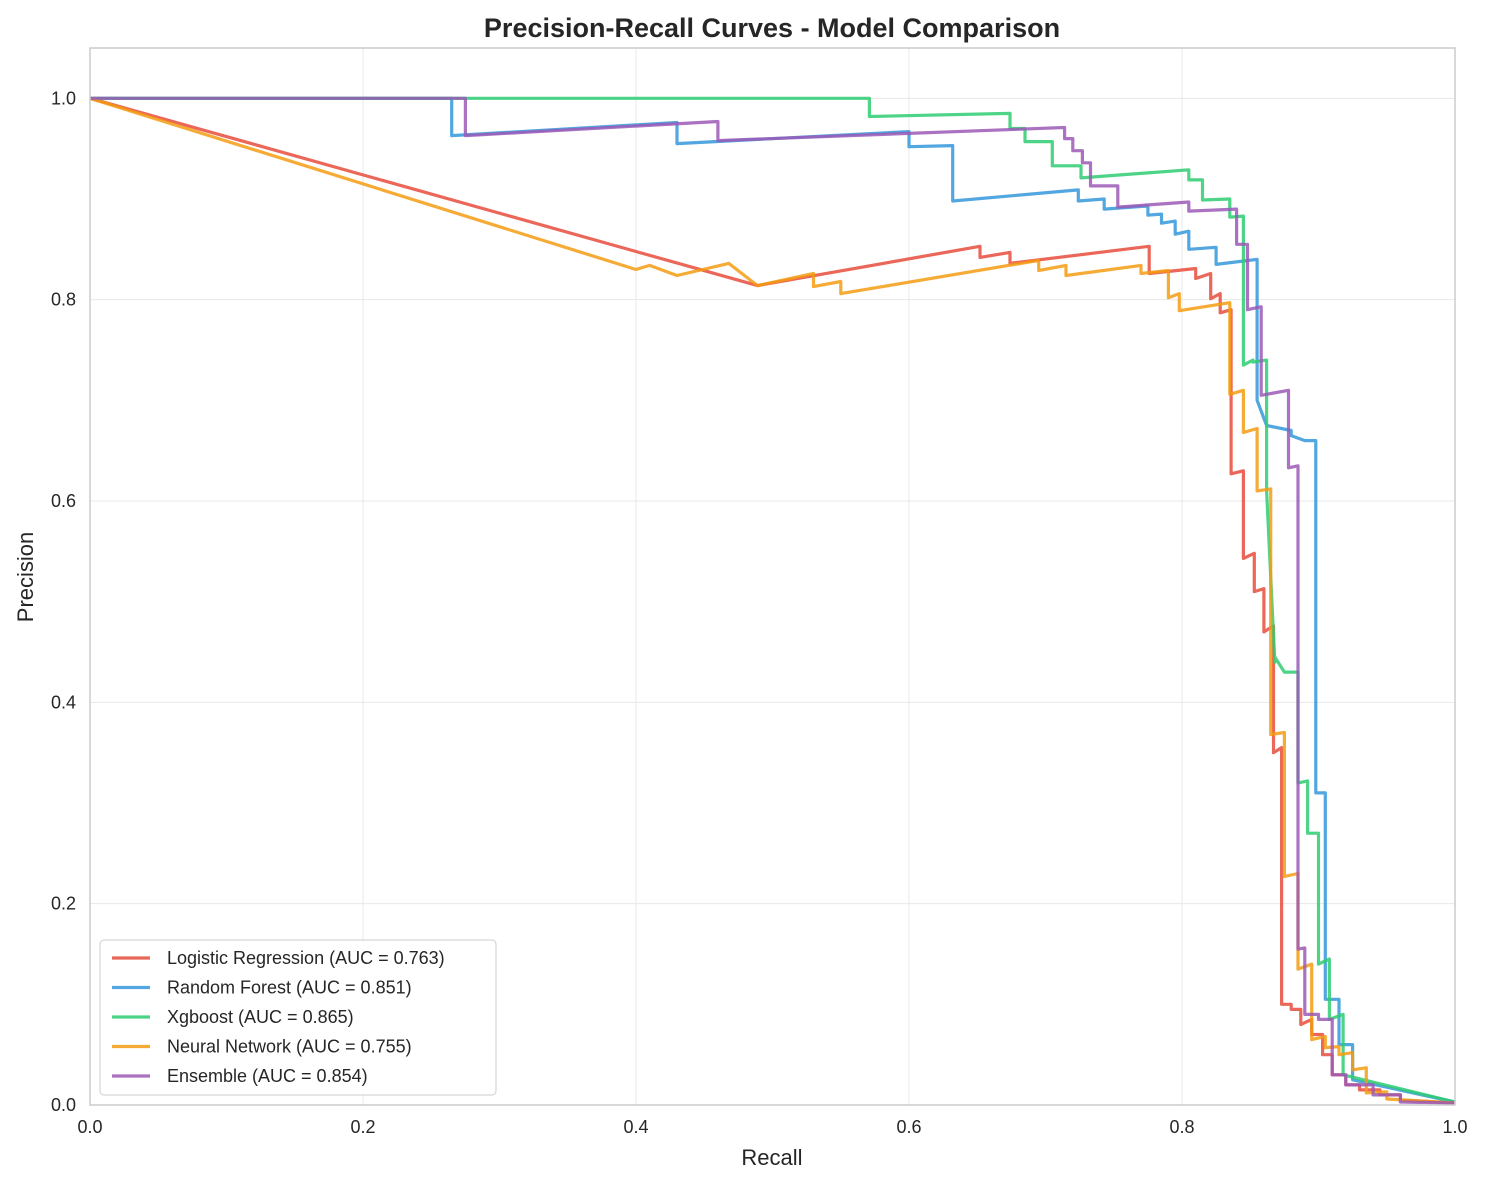  What do you see at coordinates (63, 300) in the screenshot?
I see `y-tick-label: 0.8` at bounding box center [63, 300].